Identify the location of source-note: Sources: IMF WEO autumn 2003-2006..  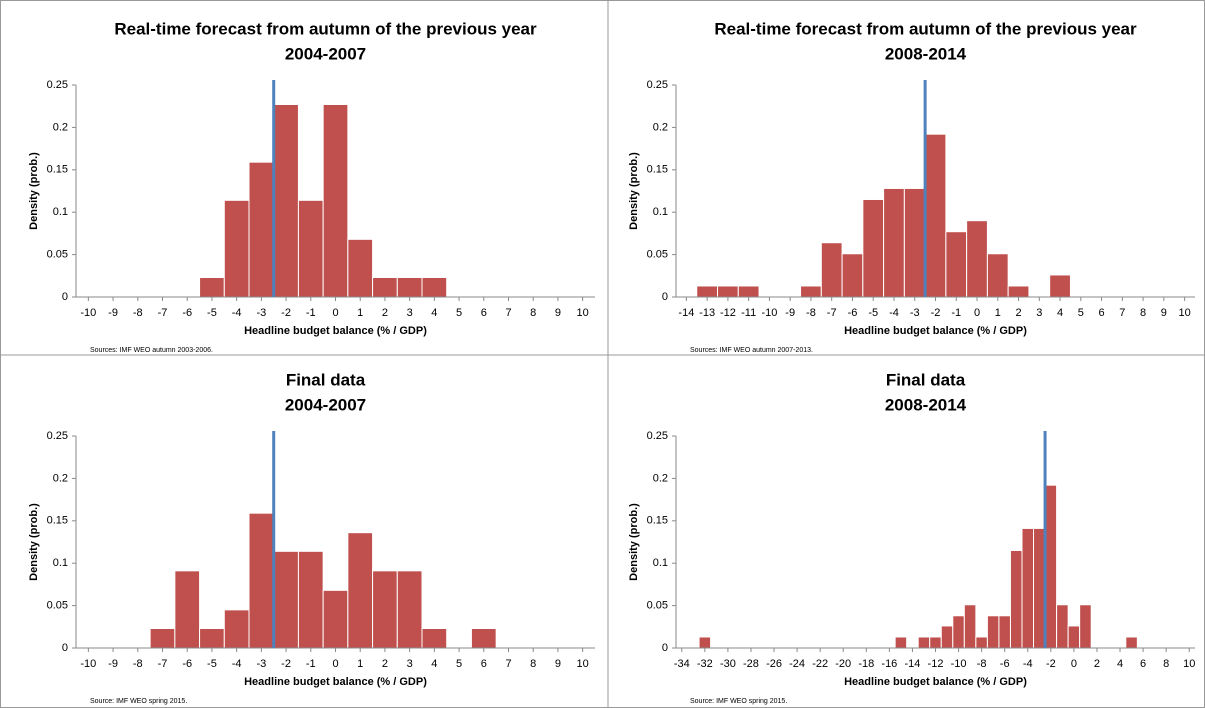
(151, 350).